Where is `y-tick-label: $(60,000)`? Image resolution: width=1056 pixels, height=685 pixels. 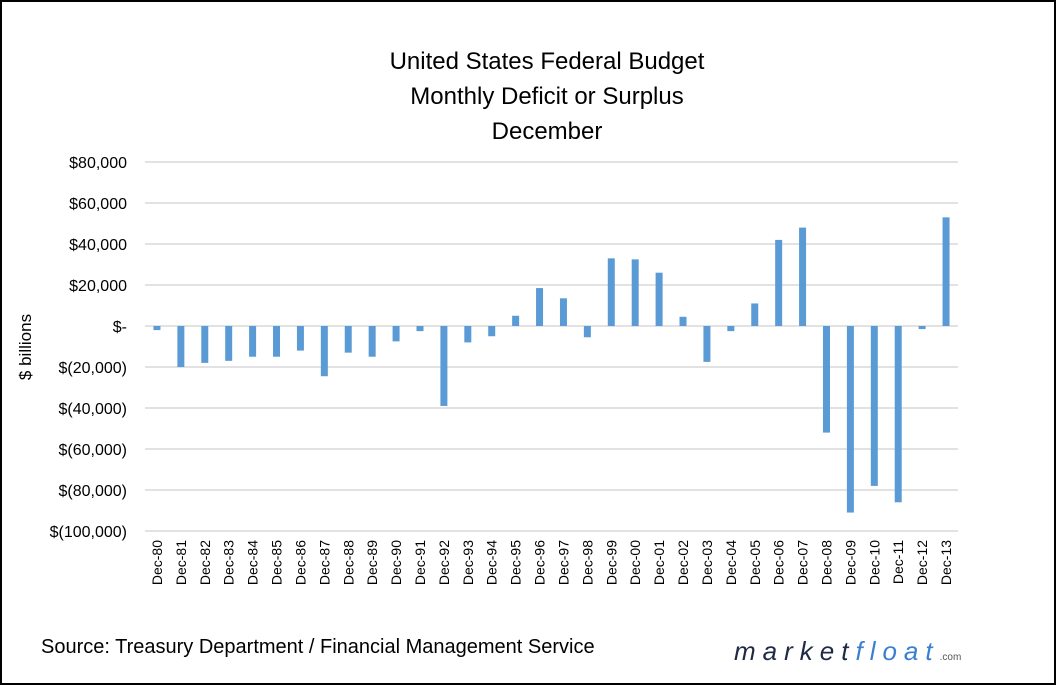 y-tick-label: $(60,000) is located at coordinates (93, 450).